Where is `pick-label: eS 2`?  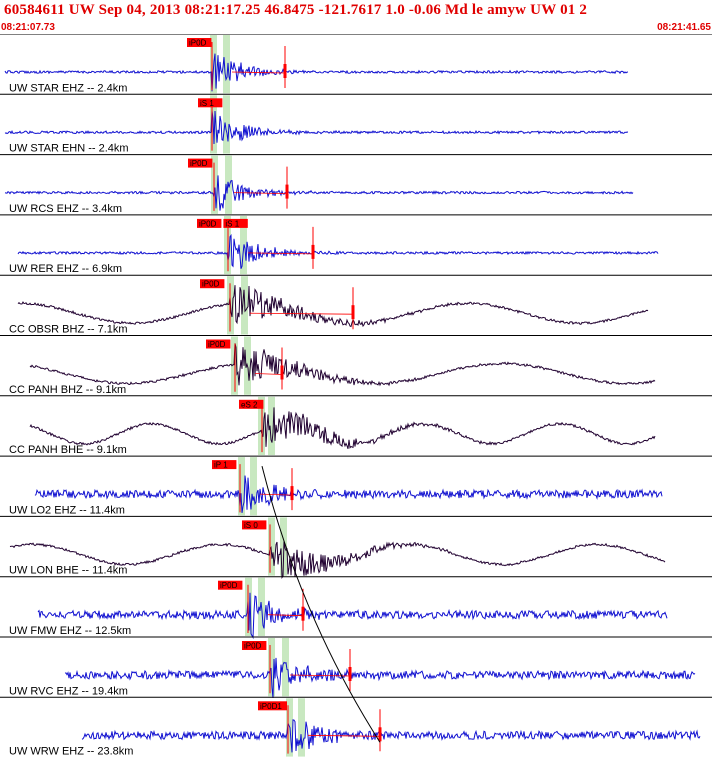 pick-label: eS 2 is located at coordinates (249, 404).